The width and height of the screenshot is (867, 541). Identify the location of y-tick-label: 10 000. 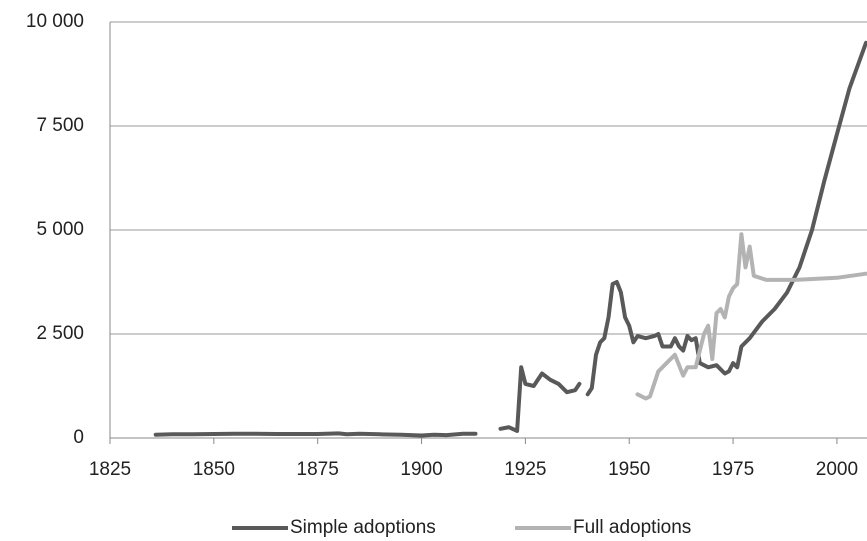
(55, 21).